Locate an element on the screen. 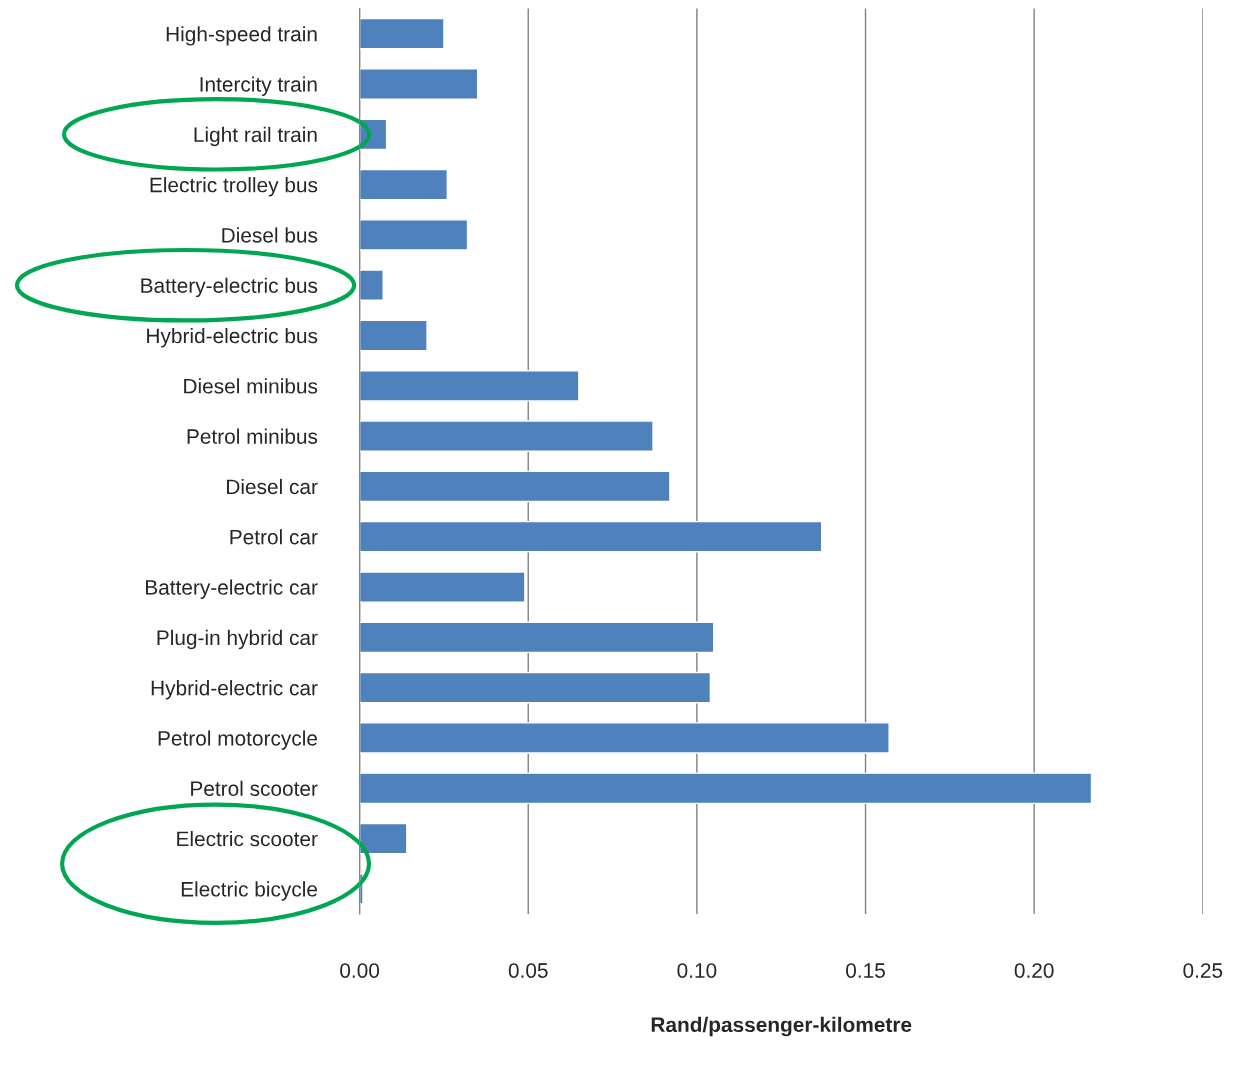 The height and width of the screenshot is (1069, 1240). x-axis-title: Rand/passenger-kilometre is located at coordinates (781, 1026).